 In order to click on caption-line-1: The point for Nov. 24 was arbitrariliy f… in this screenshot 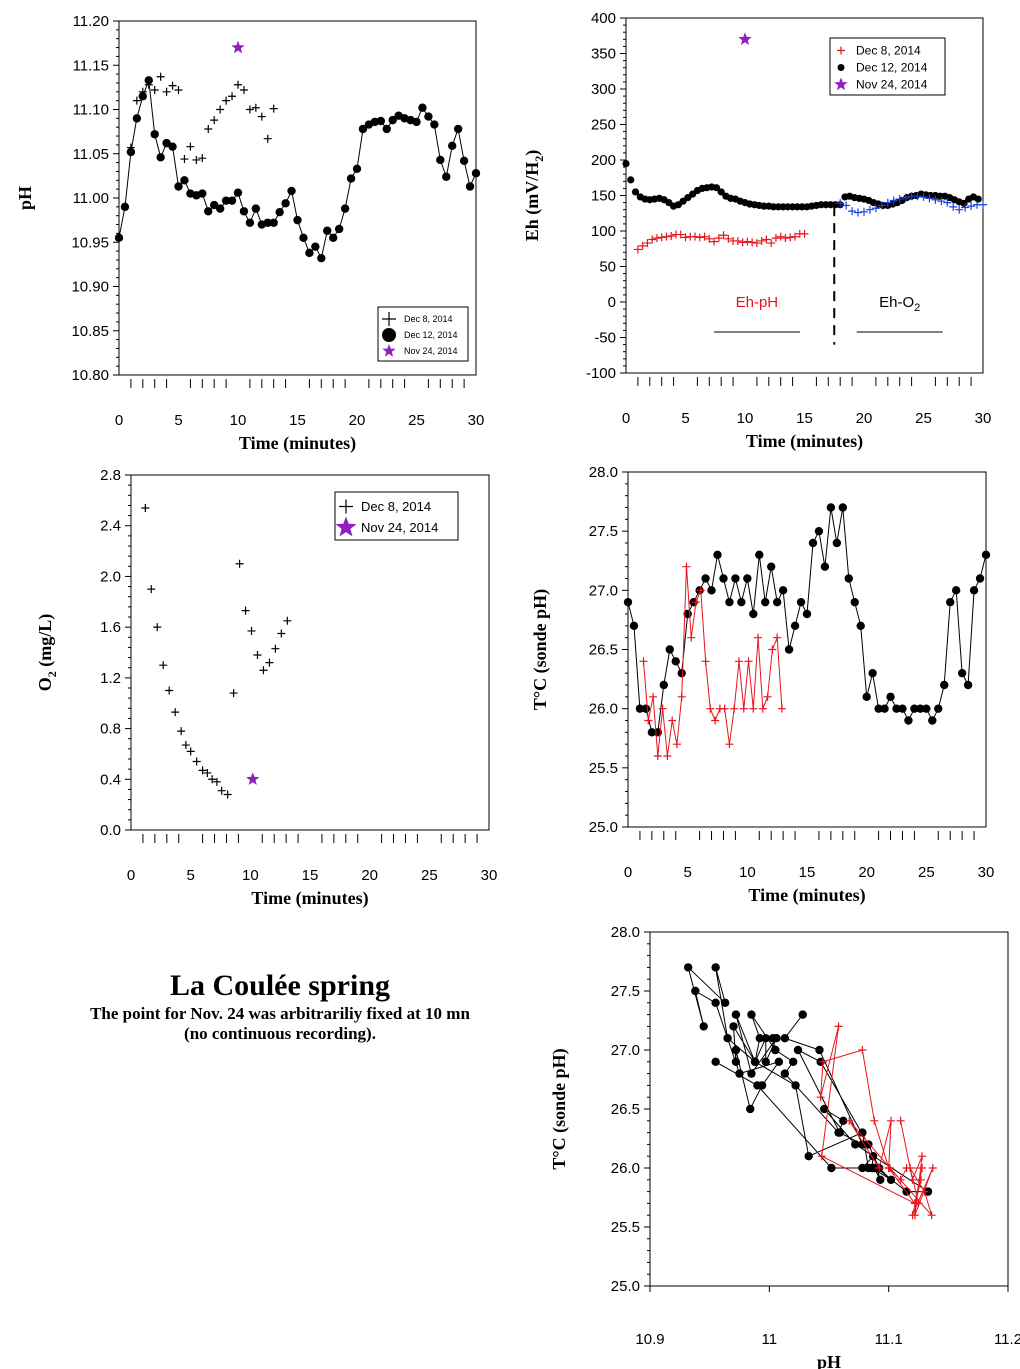, I will do `click(280, 1013)`.